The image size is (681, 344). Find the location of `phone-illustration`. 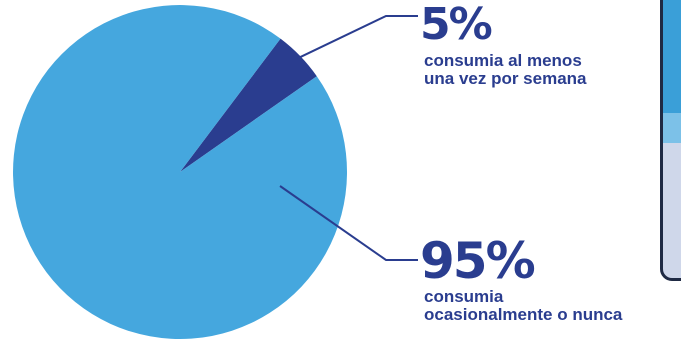

phone-illustration is located at coordinates (670, 140).